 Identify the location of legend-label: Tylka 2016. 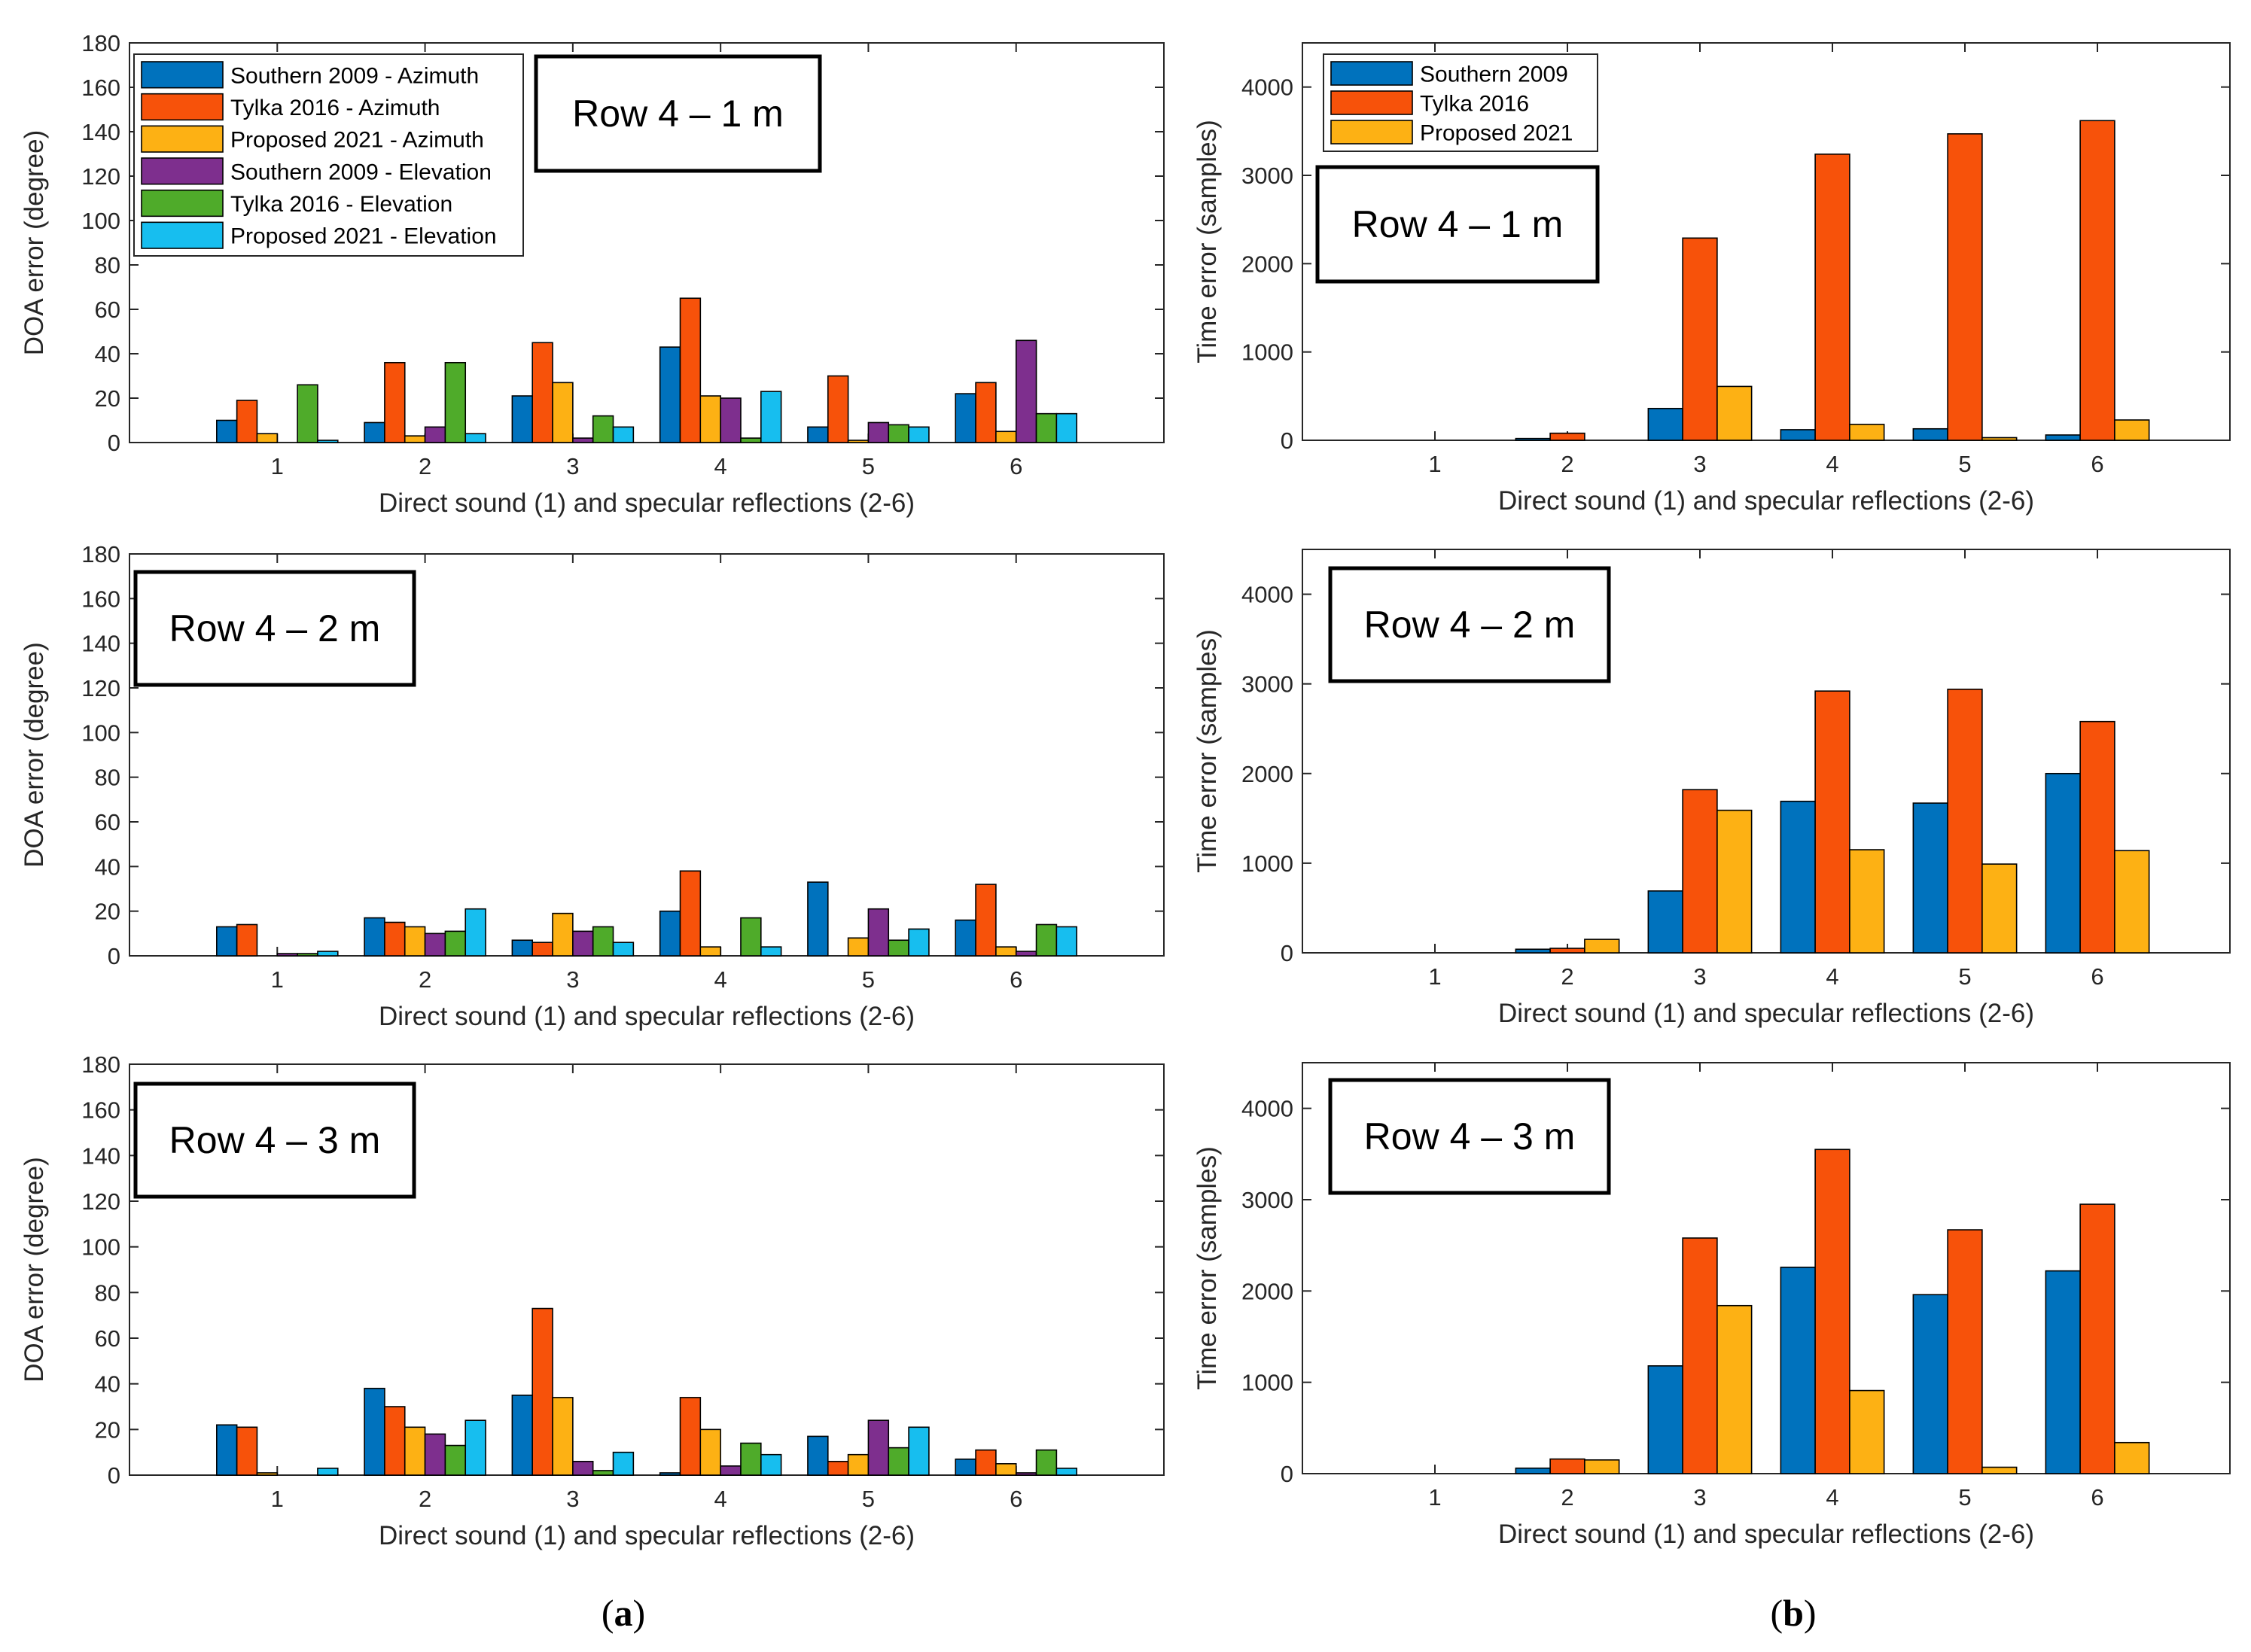
(1474, 105).